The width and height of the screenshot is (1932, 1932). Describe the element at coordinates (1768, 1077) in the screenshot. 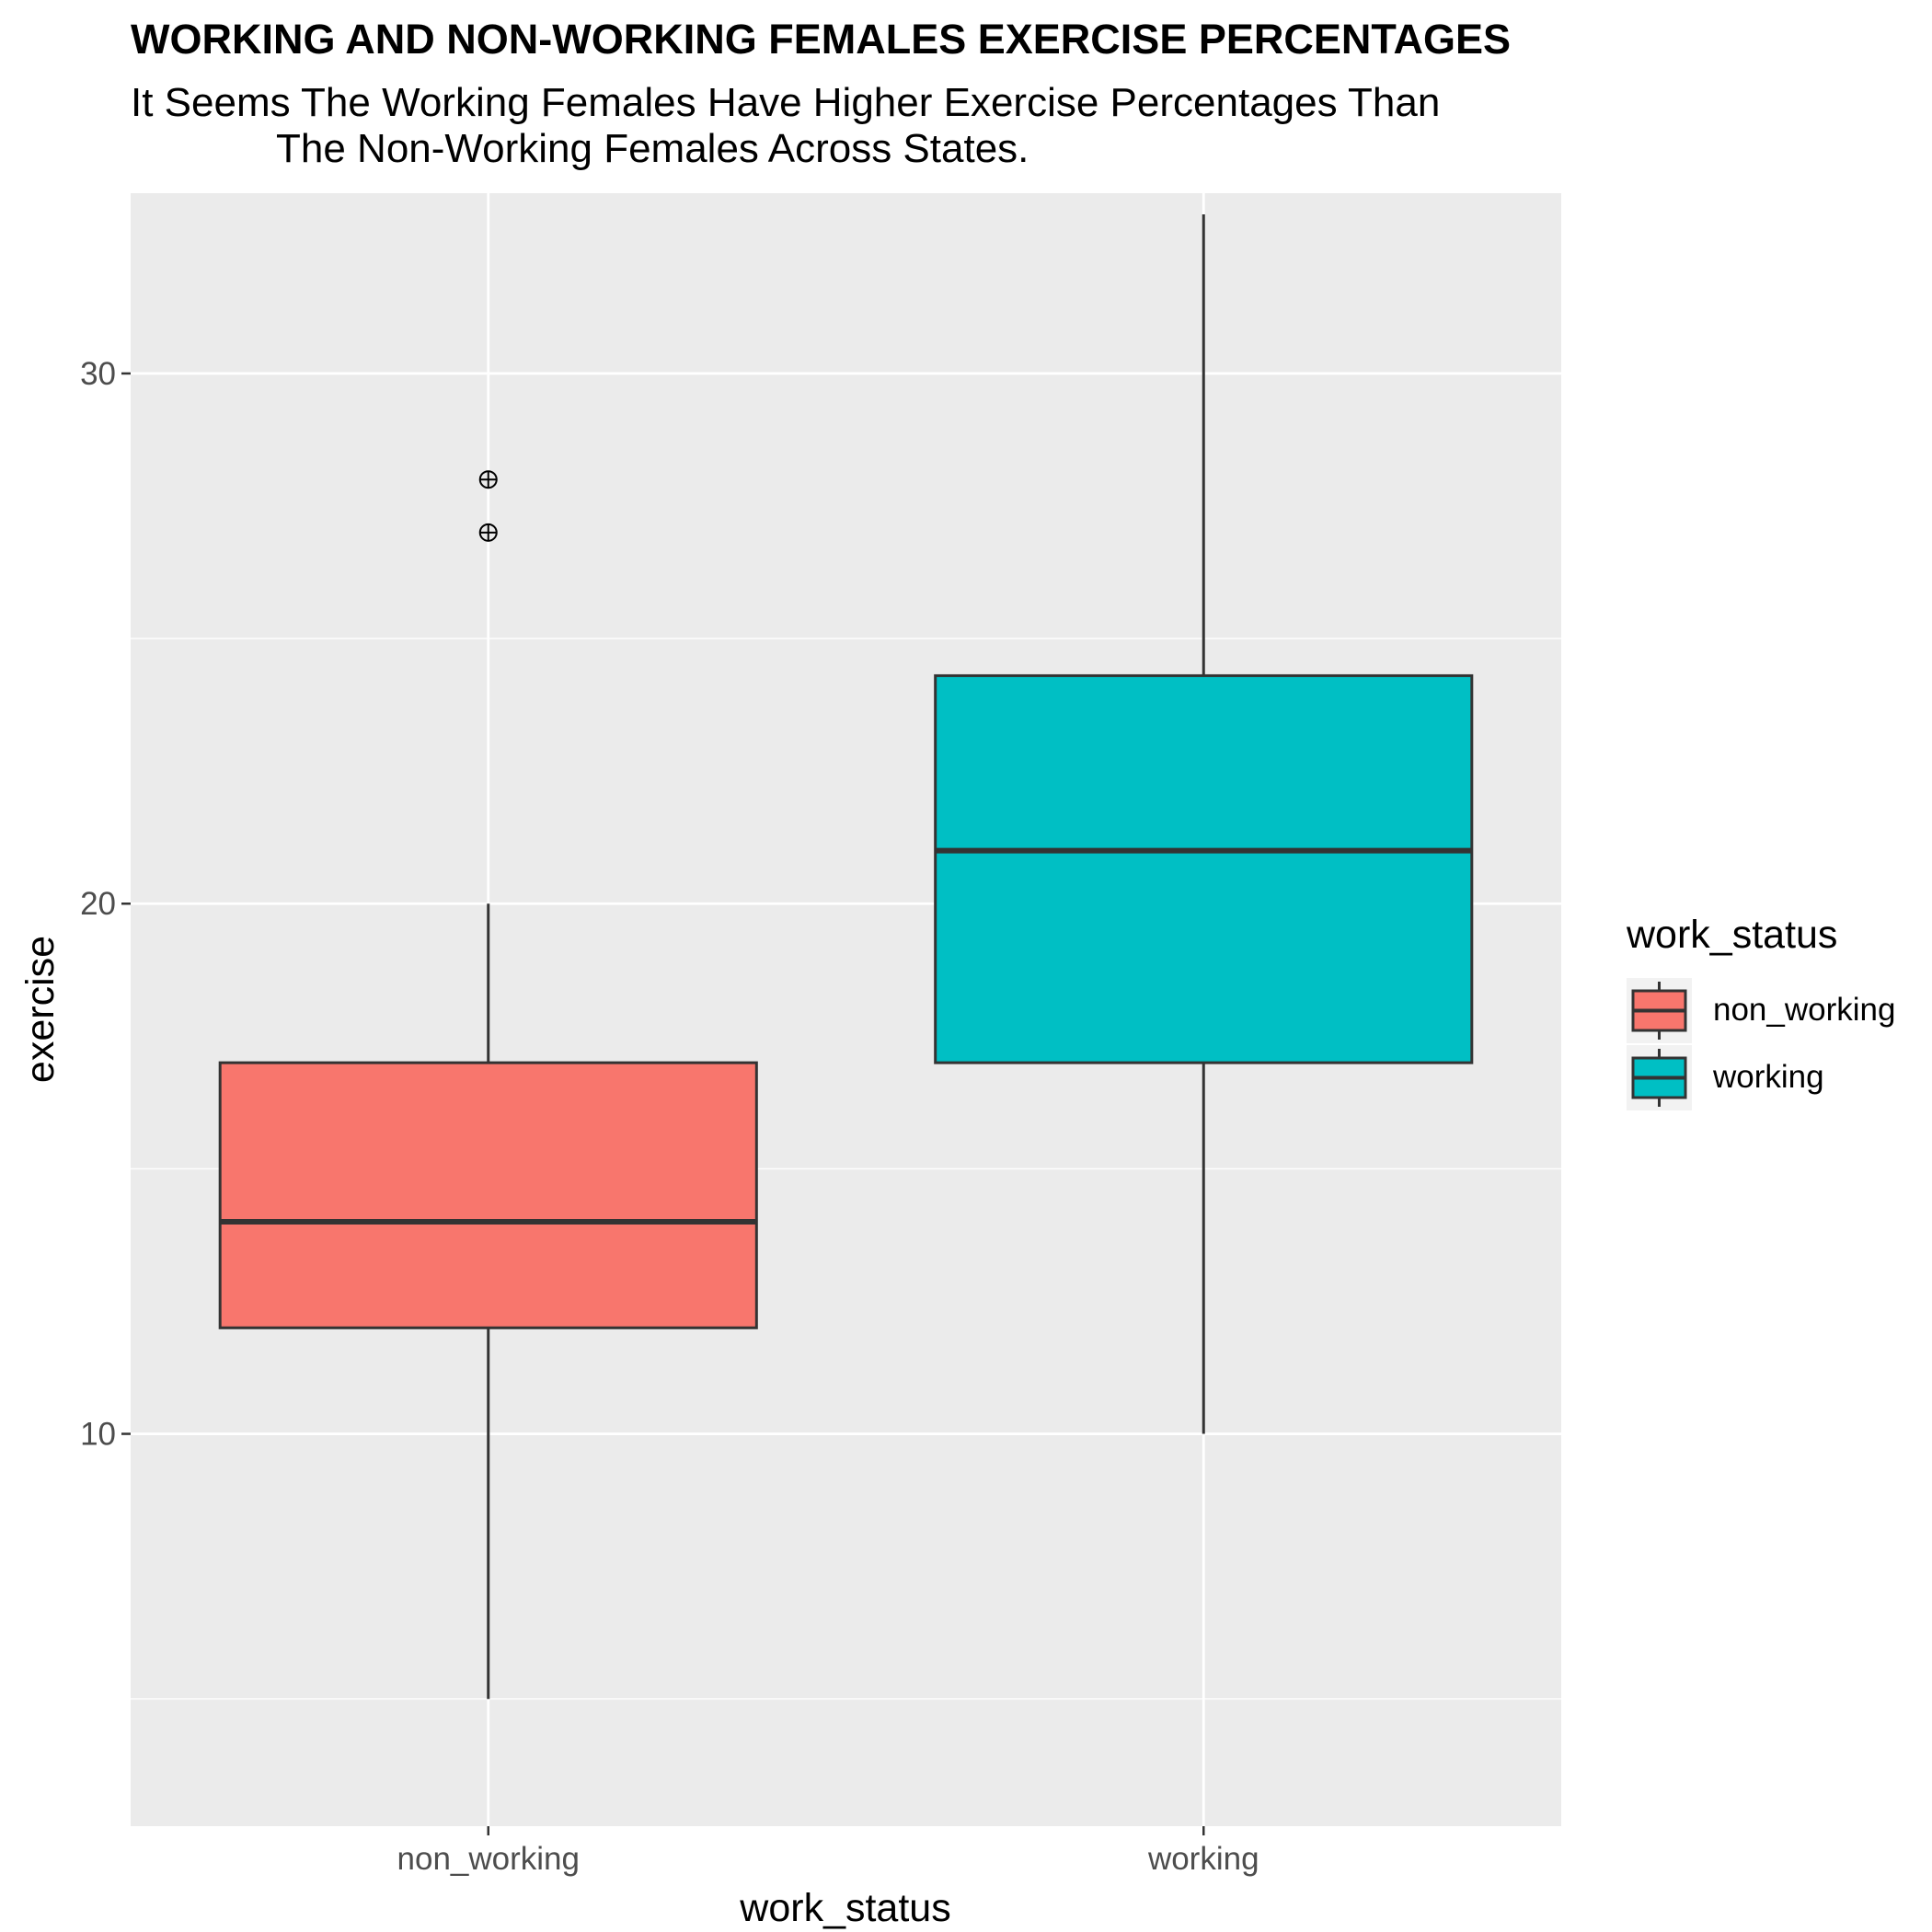

I see `legend-label-working: working` at that location.